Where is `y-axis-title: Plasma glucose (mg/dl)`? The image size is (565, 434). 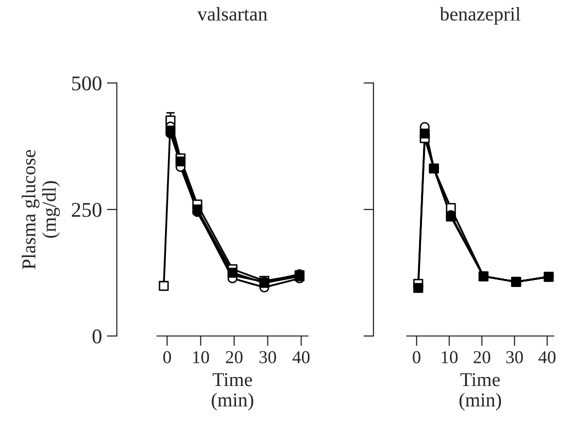 y-axis-title: Plasma glucose (mg/dl) is located at coordinates (41, 210).